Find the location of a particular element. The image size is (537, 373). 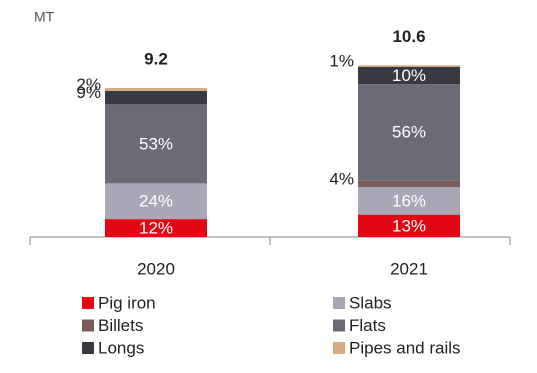

data-label: 56% is located at coordinates (409, 132).